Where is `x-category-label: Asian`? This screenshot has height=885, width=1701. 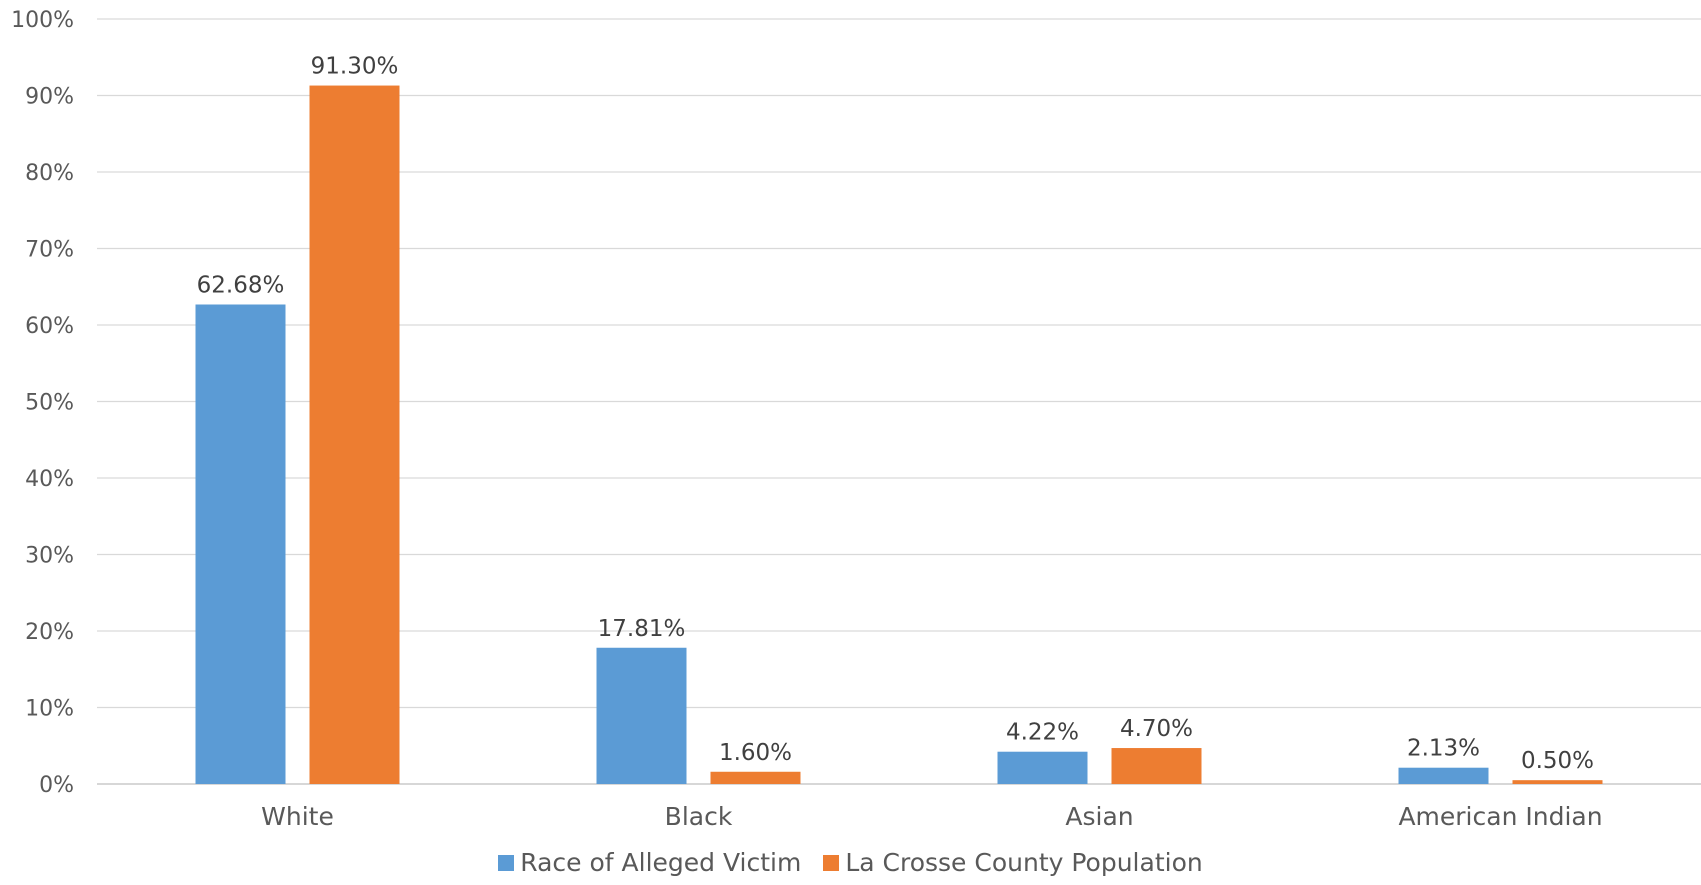
x-category-label: Asian is located at coordinates (1099, 816).